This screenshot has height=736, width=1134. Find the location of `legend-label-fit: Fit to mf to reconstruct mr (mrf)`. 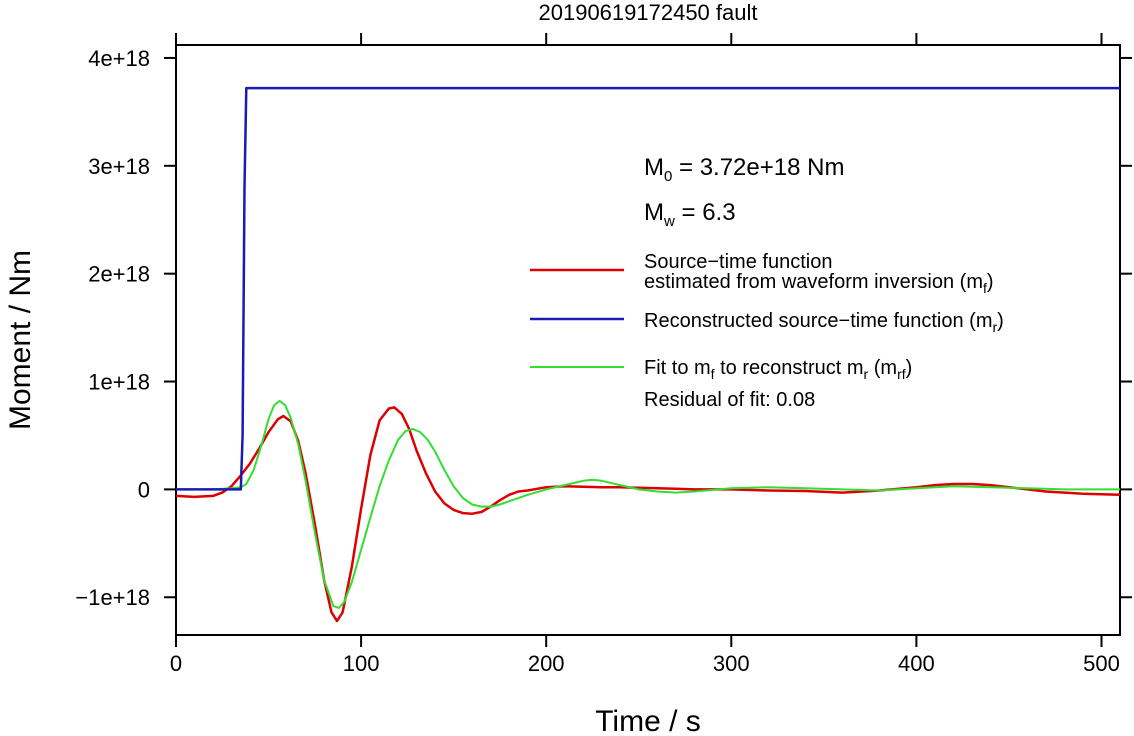

legend-label-fit: Fit to mf to reconstruct mr (mrf) is located at coordinates (778, 369).